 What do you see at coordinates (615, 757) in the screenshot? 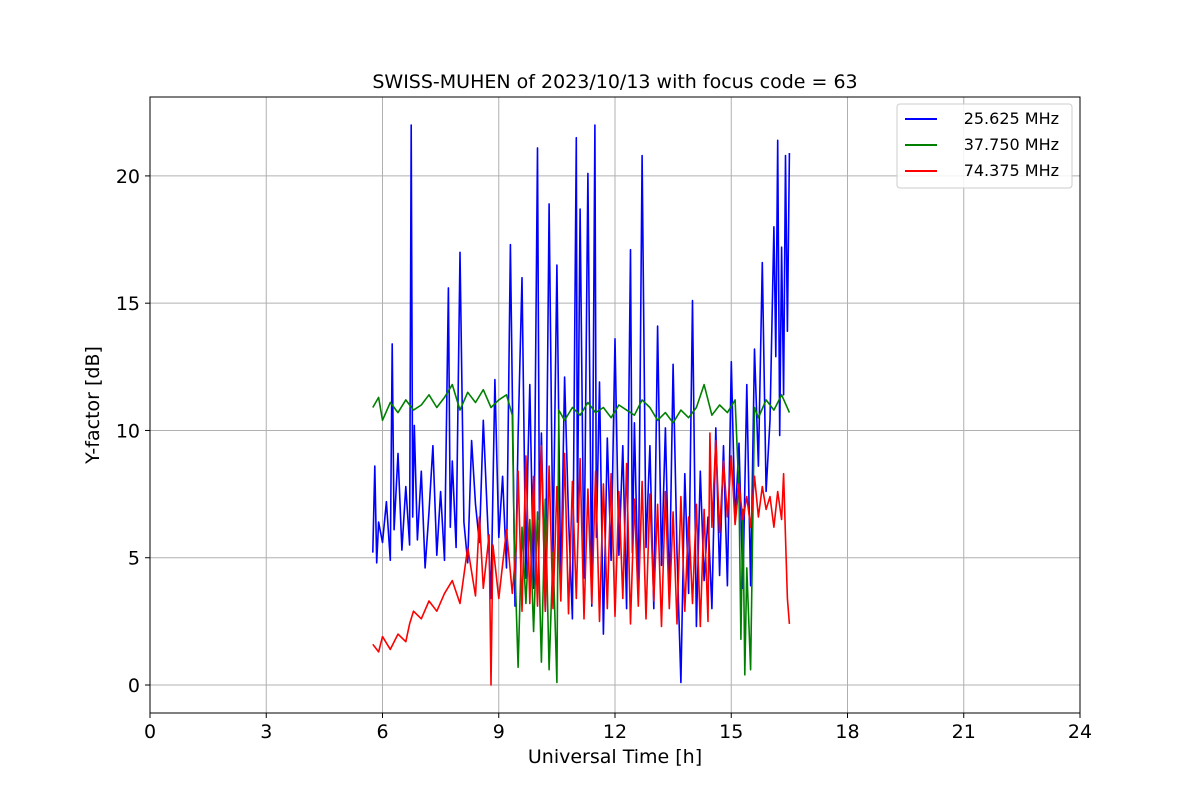
I see `x-axis-label: Universal Time [h]` at bounding box center [615, 757].